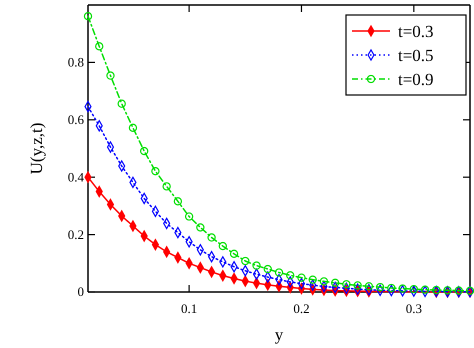 This screenshot has width=474, height=348. Describe the element at coordinates (36, 148) in the screenshot. I see `y-axis-title: U(y,z,t)` at that location.